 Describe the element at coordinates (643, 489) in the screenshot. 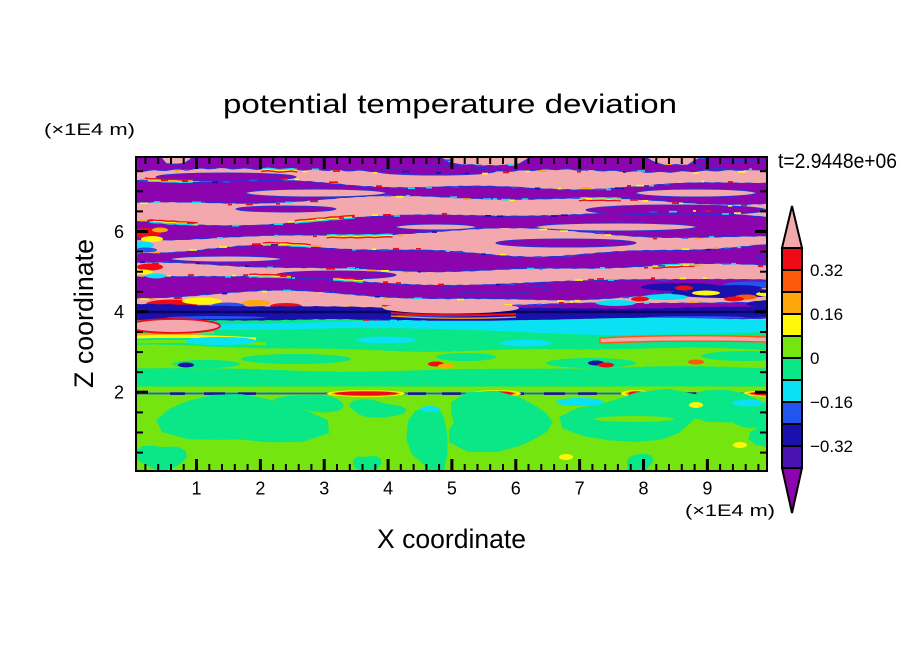

I see `svg-text: 8` at that location.